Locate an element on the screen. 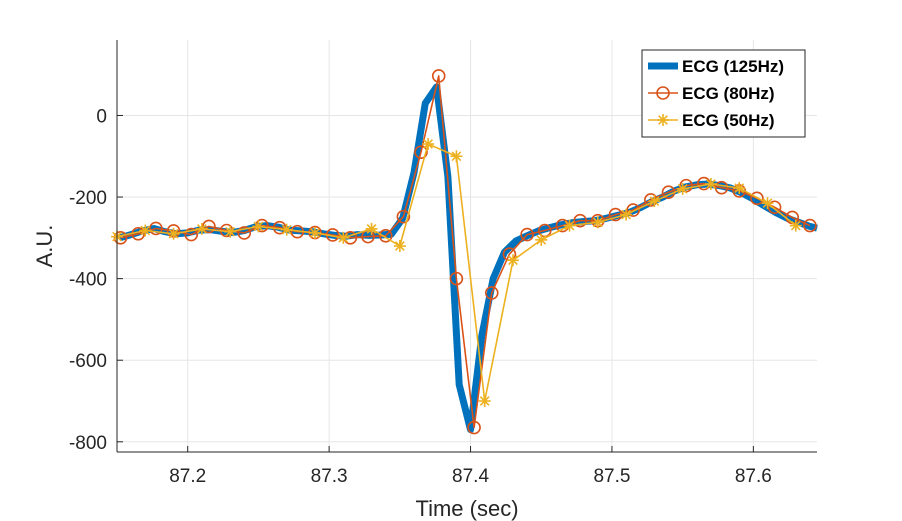  y-tick-label: -400 is located at coordinates (88, 280).